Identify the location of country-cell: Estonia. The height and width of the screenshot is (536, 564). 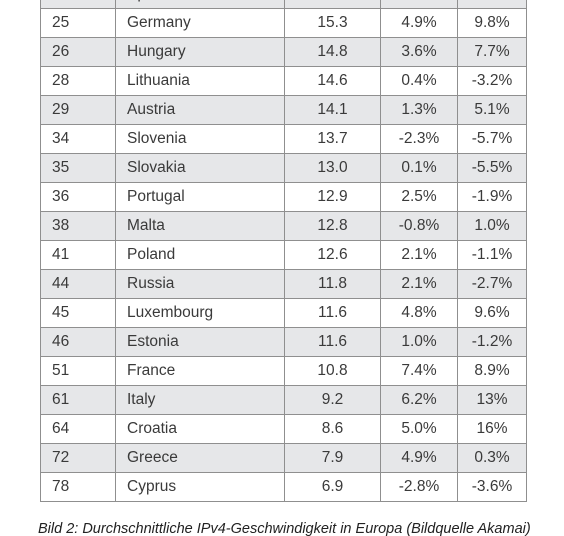
(200, 342).